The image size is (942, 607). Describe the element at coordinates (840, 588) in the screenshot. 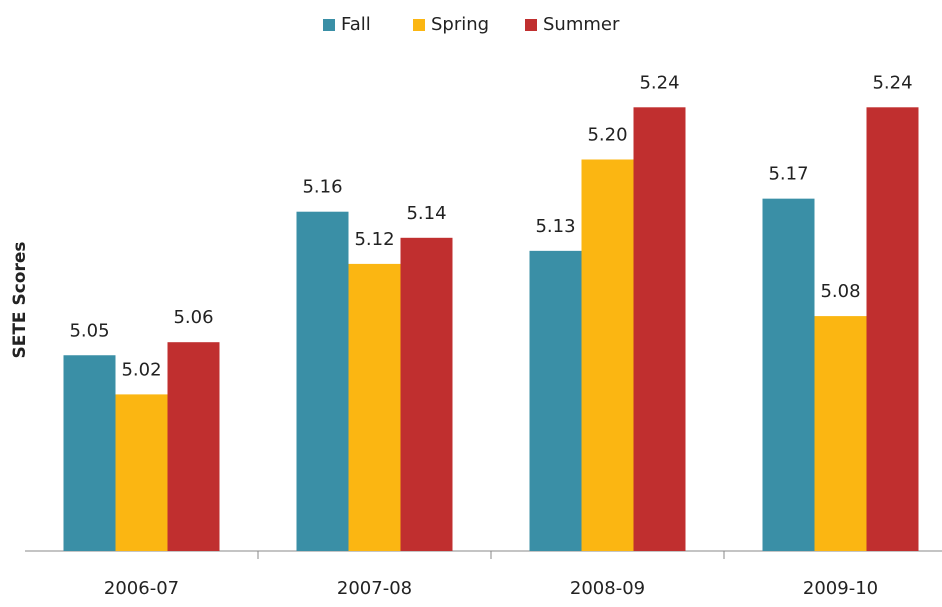

I see `x-tick-label: 2009-10` at that location.